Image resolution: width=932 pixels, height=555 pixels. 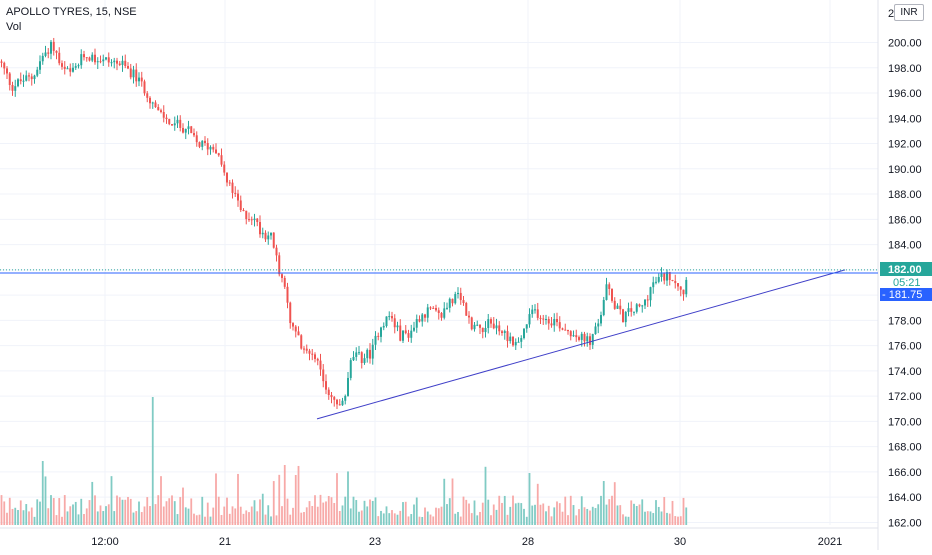 What do you see at coordinates (905, 372) in the screenshot?
I see `y-tick-label: 174.00` at bounding box center [905, 372].